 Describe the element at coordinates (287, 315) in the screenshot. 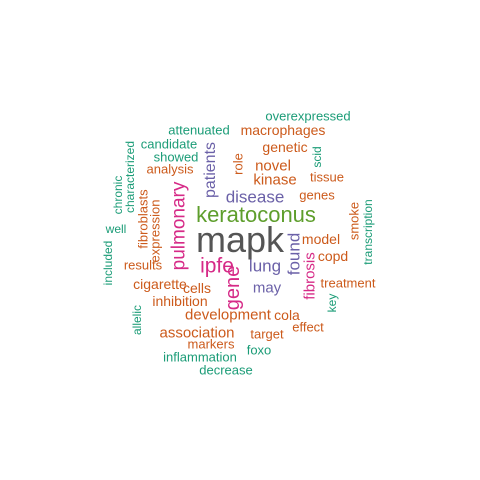

I see `word-cola: cola` at that location.